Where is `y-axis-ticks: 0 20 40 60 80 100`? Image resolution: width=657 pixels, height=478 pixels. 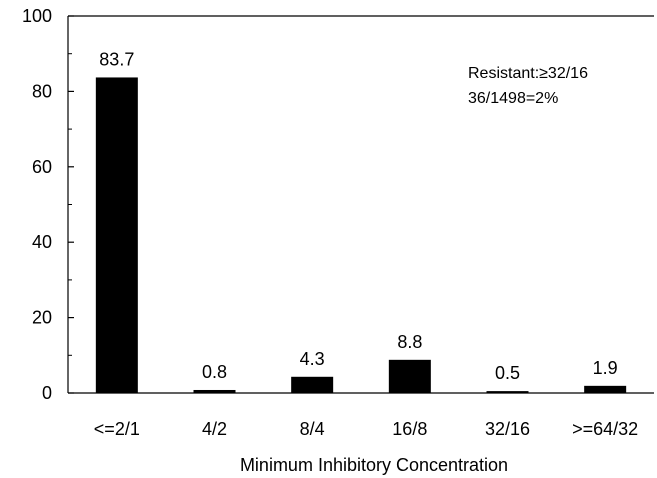 y-axis-ticks: 0 20 40 60 80 100 is located at coordinates (48, 204).